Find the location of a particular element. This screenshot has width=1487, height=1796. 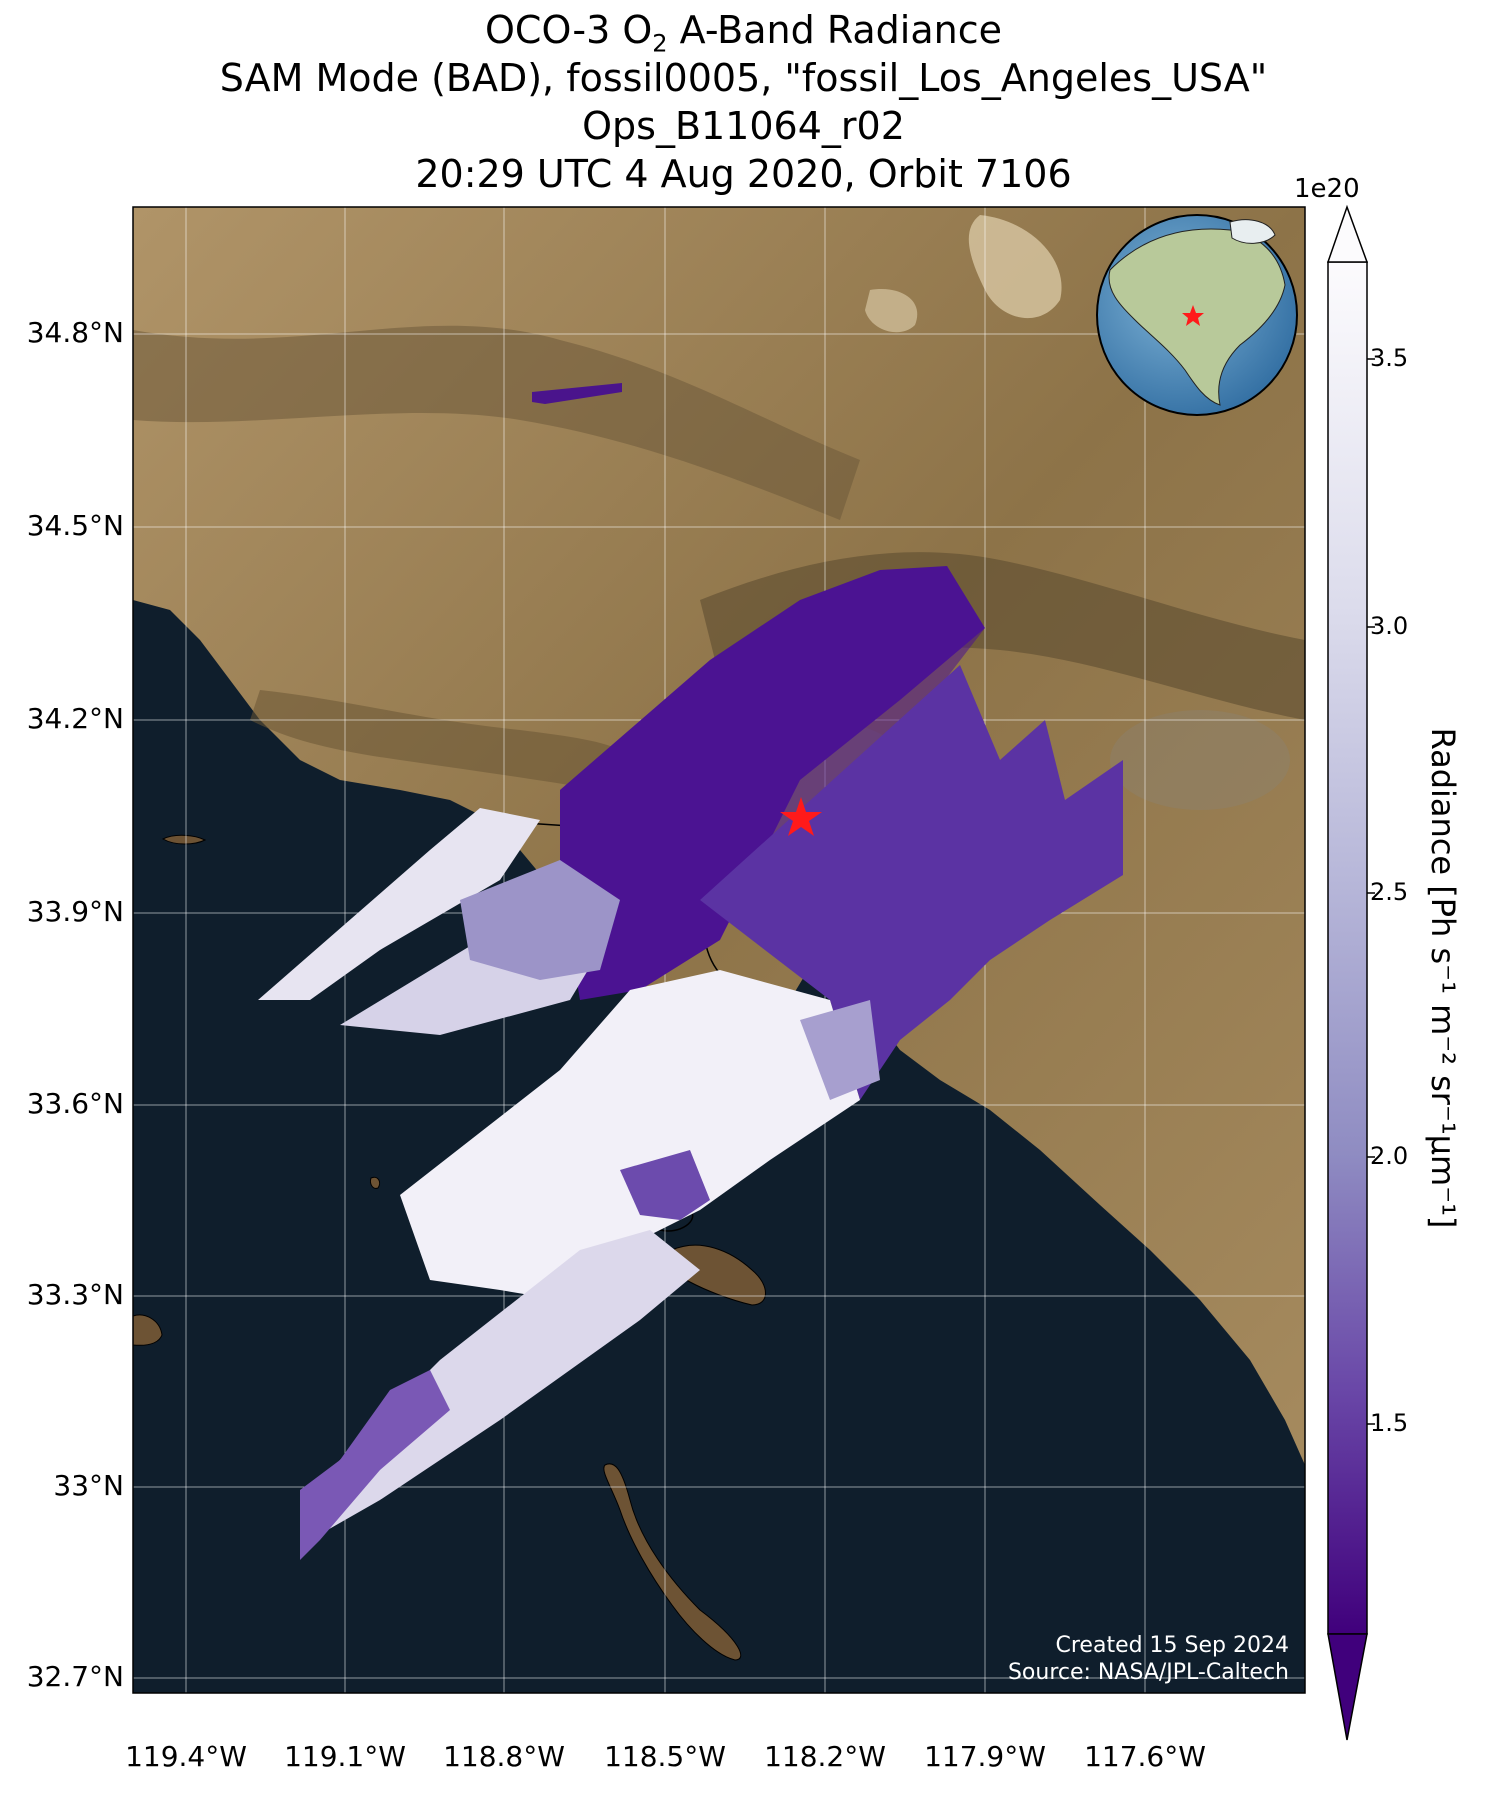

lon-label: 118.5°W is located at coordinates (665, 1756).